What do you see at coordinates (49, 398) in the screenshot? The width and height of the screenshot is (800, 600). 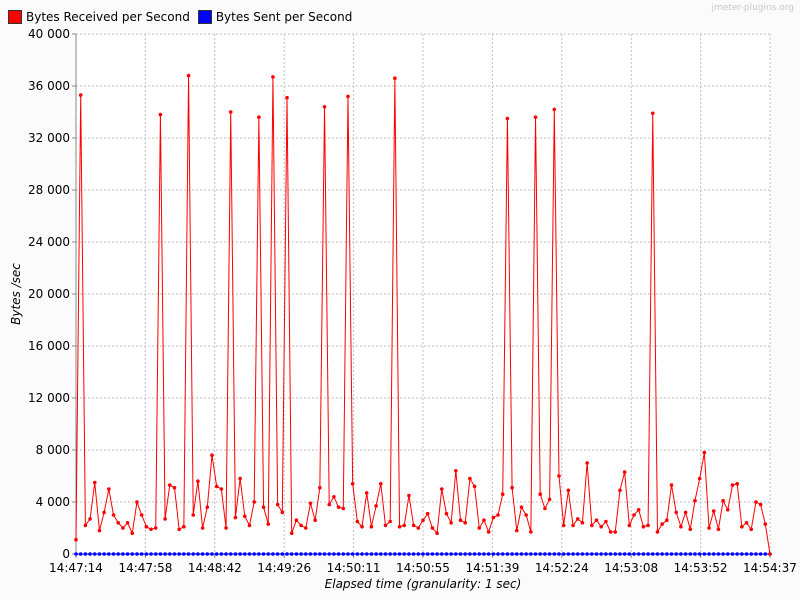 I see `y-tick-label: 12 000` at bounding box center [49, 398].